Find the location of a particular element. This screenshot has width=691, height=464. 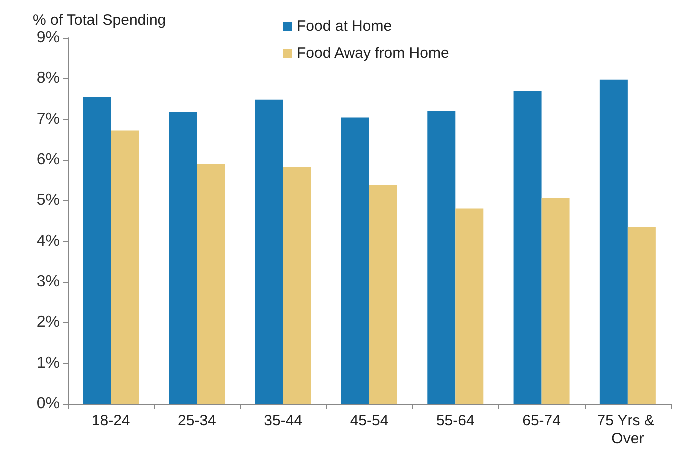

y-tick-label: 1% is located at coordinates (48, 363).